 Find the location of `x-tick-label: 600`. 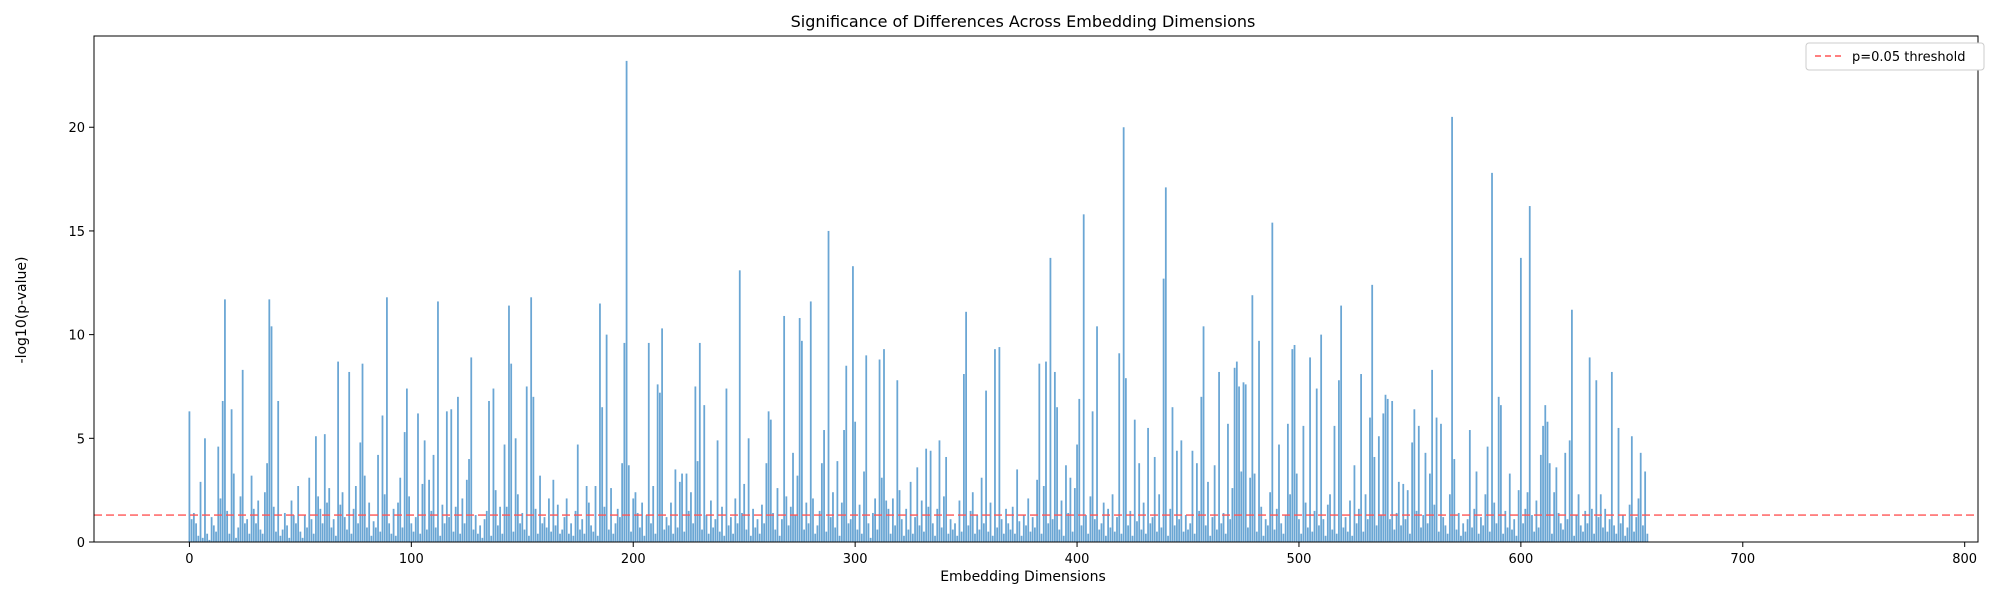

x-tick-label: 600 is located at coordinates (1520, 559).